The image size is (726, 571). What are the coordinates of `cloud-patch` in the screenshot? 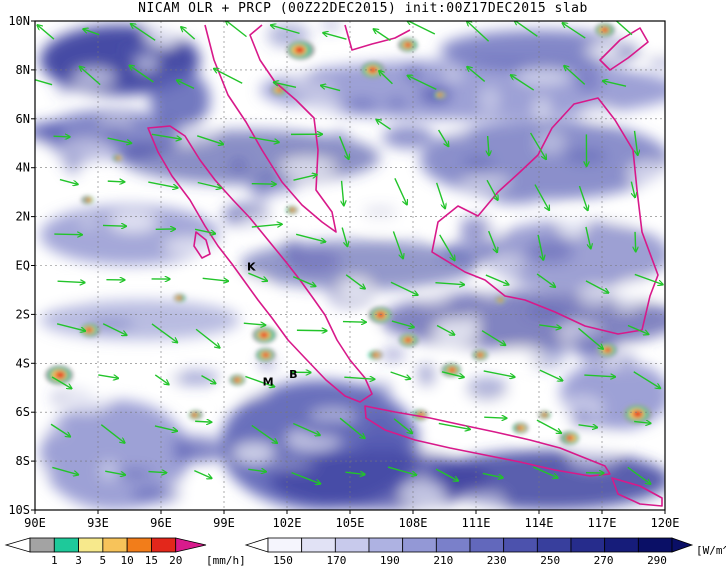 It's located at (140, 320).